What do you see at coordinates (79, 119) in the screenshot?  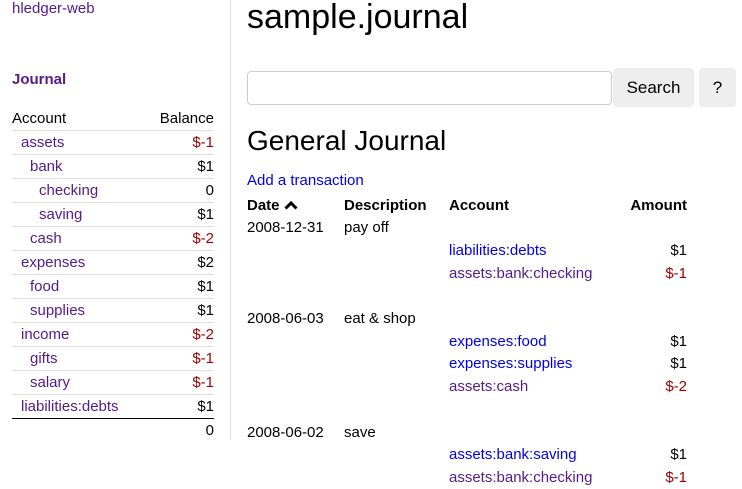 I see `account-header: Account` at bounding box center [79, 119].